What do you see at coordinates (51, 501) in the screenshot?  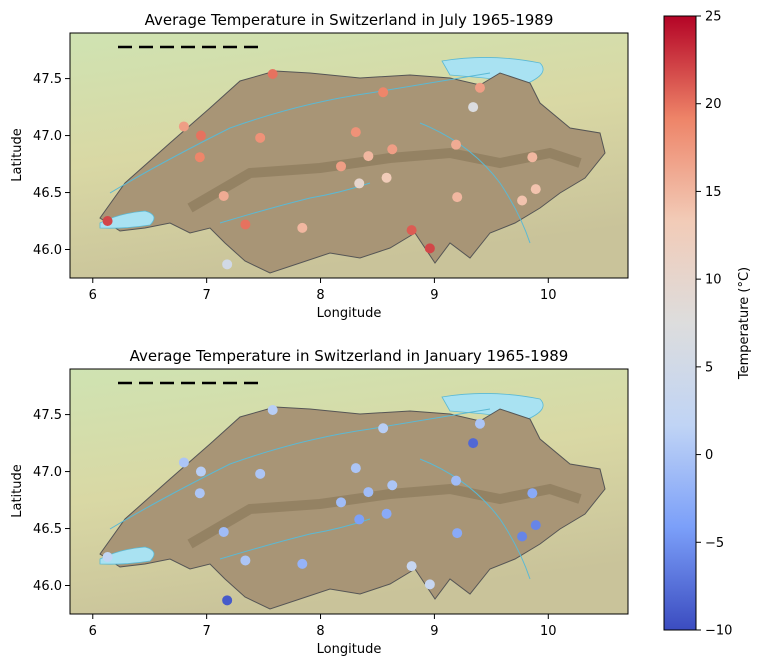 I see `y-ticks-january: 46.0 46.5 47.0 47.5` at bounding box center [51, 501].